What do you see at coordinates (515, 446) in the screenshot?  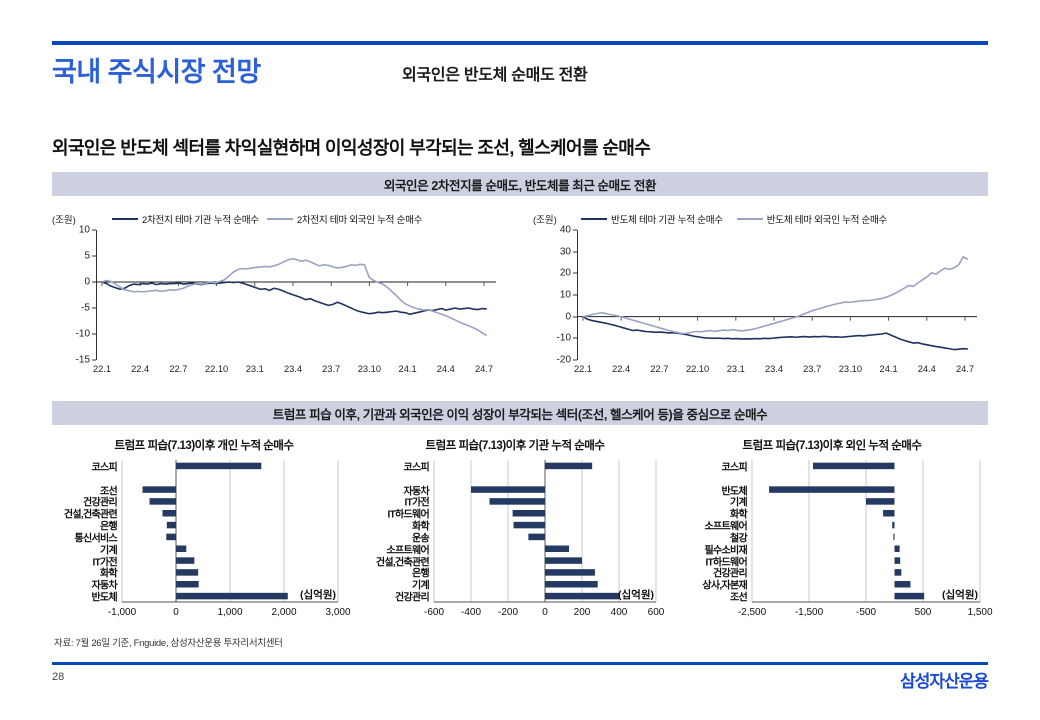 I see `chart-title: 트럼프 피습(7.13)이후 기관 누적 순매수` at bounding box center [515, 446].